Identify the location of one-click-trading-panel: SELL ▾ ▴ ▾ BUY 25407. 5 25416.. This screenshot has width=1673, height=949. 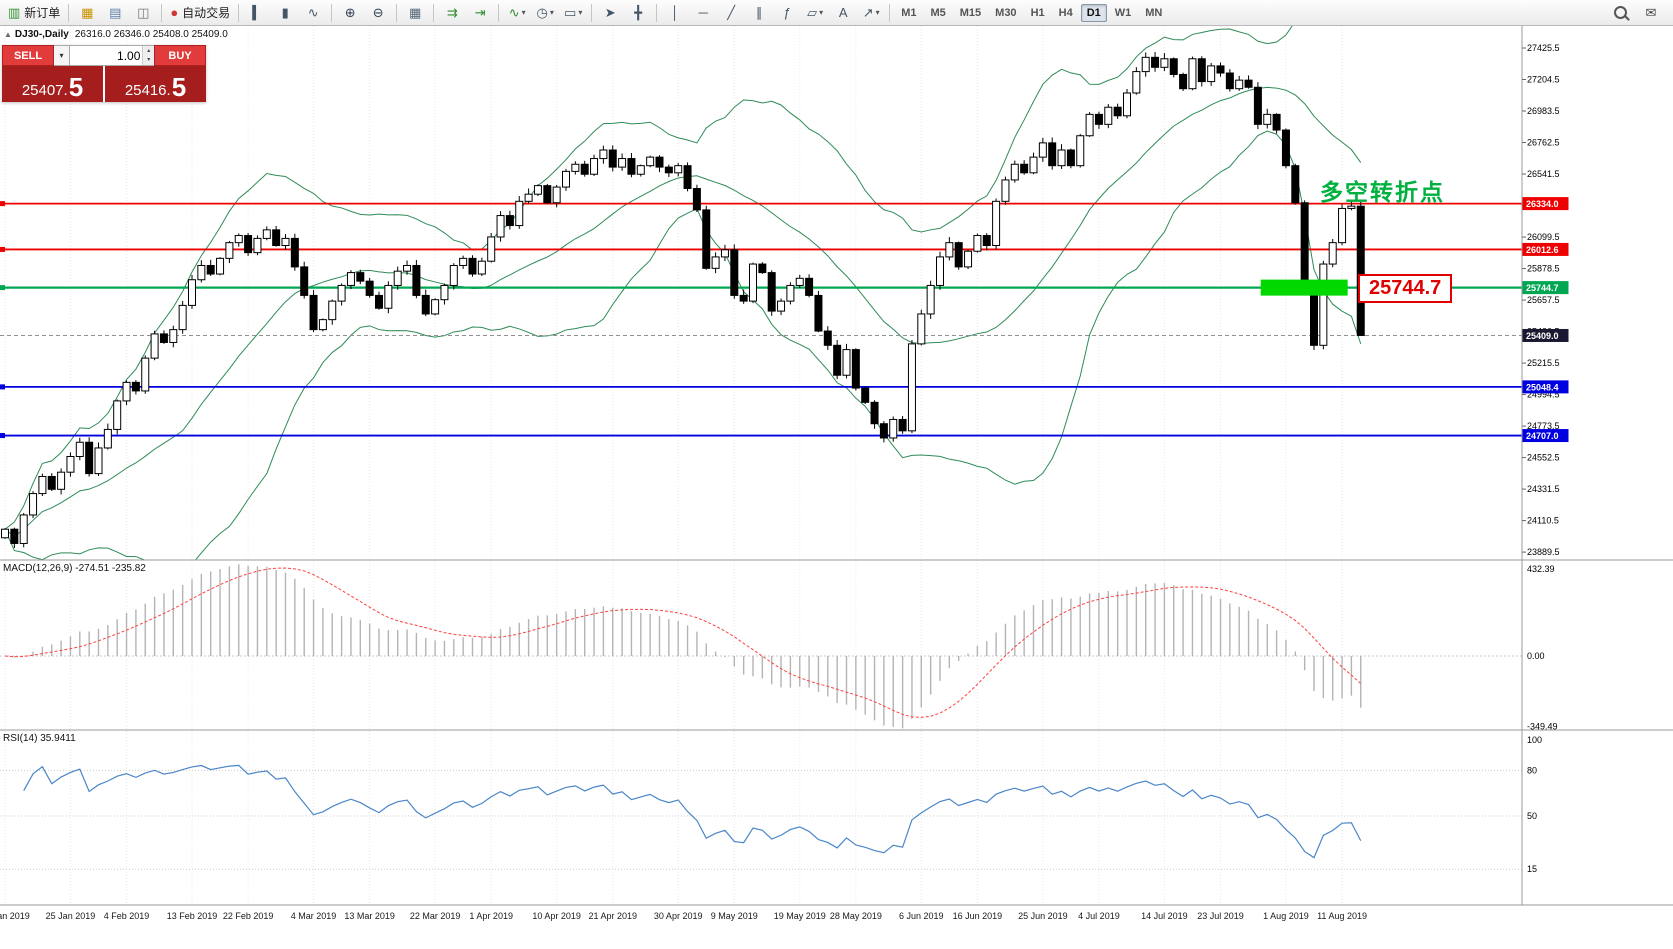
(104, 73).